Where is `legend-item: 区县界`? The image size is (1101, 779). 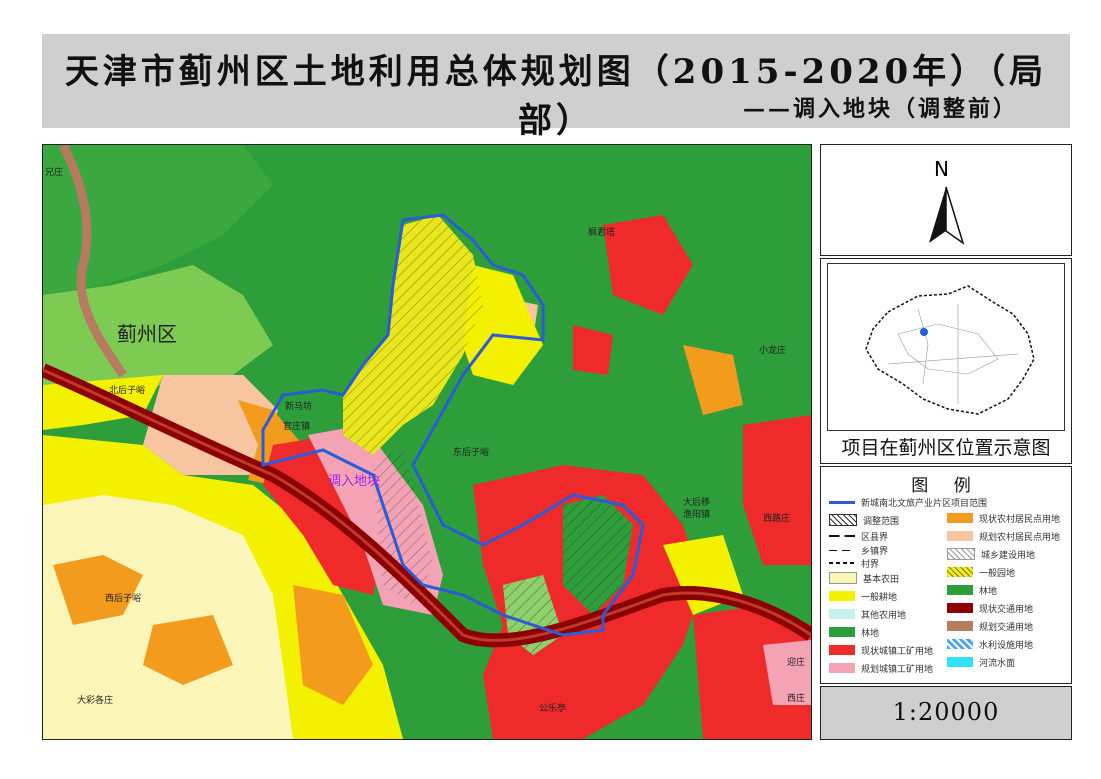
legend-item: 区县界 is located at coordinates (858, 536).